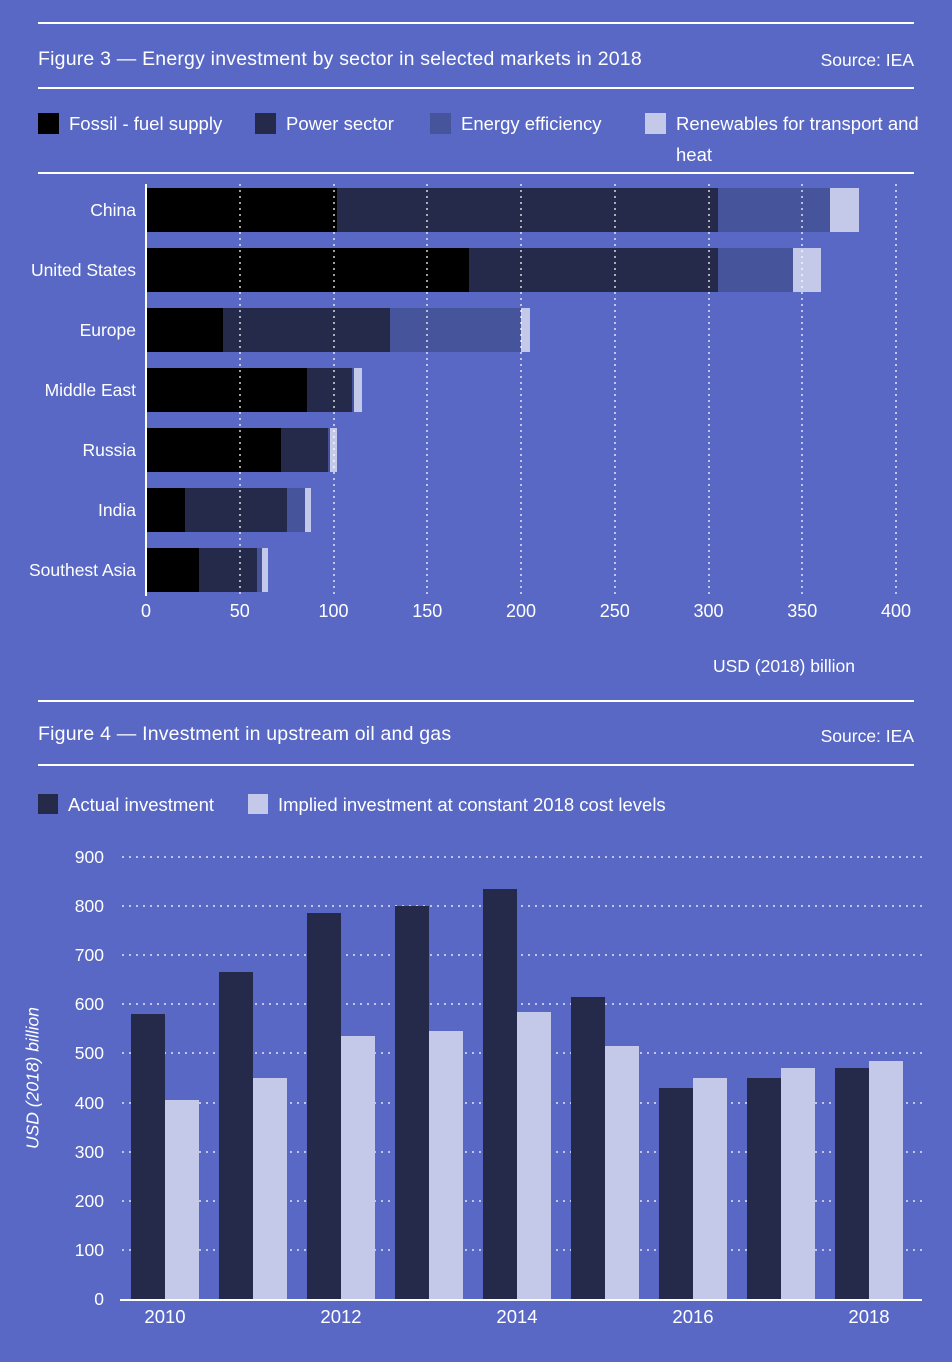 The image size is (952, 1362). Describe the element at coordinates (358, 390) in the screenshot. I see `bar-segment-middle-east-renewables-for-transport-and-heat` at that location.